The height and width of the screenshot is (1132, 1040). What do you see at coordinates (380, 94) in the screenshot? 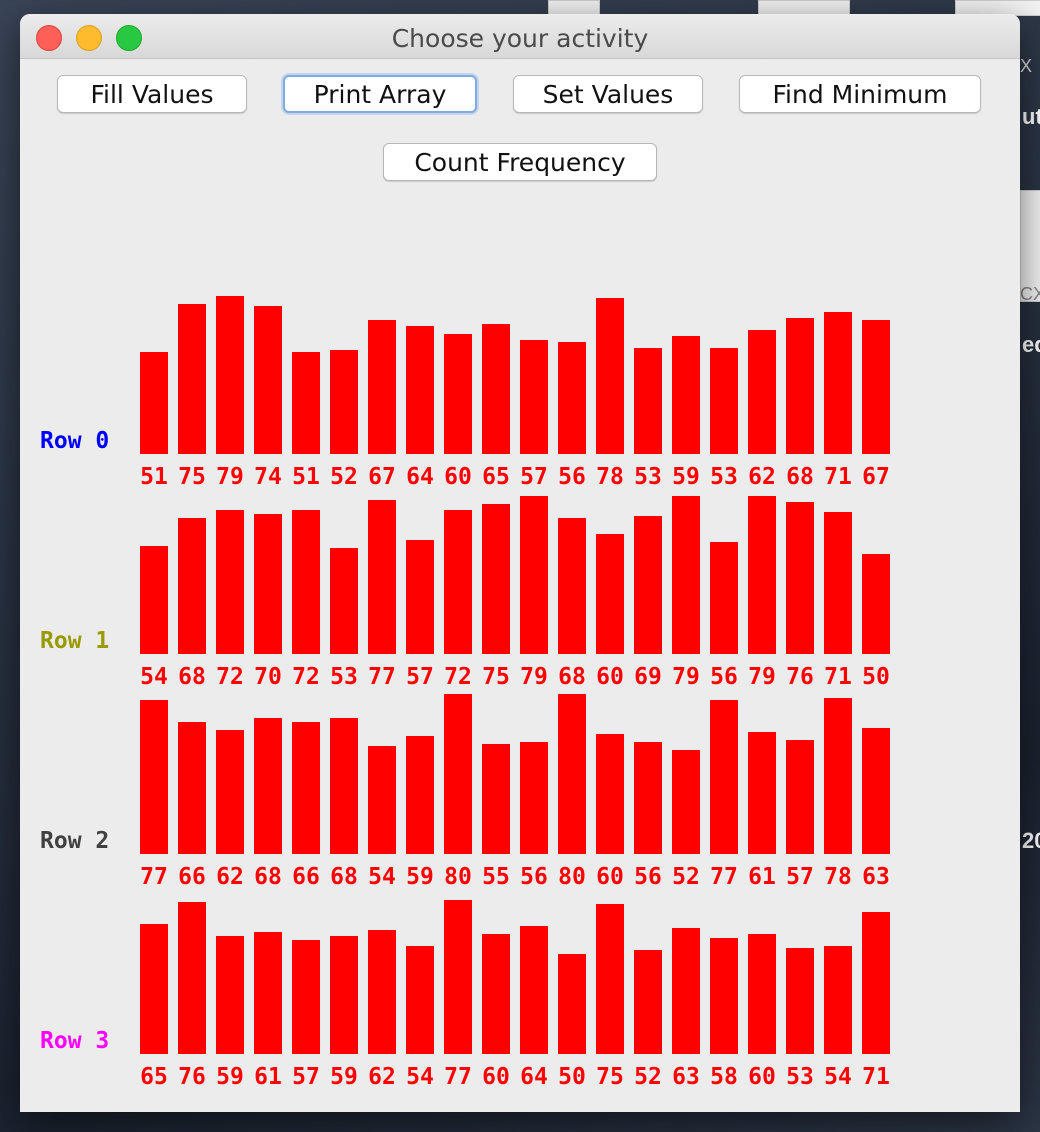
I see `print-array-button: Print Array` at bounding box center [380, 94].